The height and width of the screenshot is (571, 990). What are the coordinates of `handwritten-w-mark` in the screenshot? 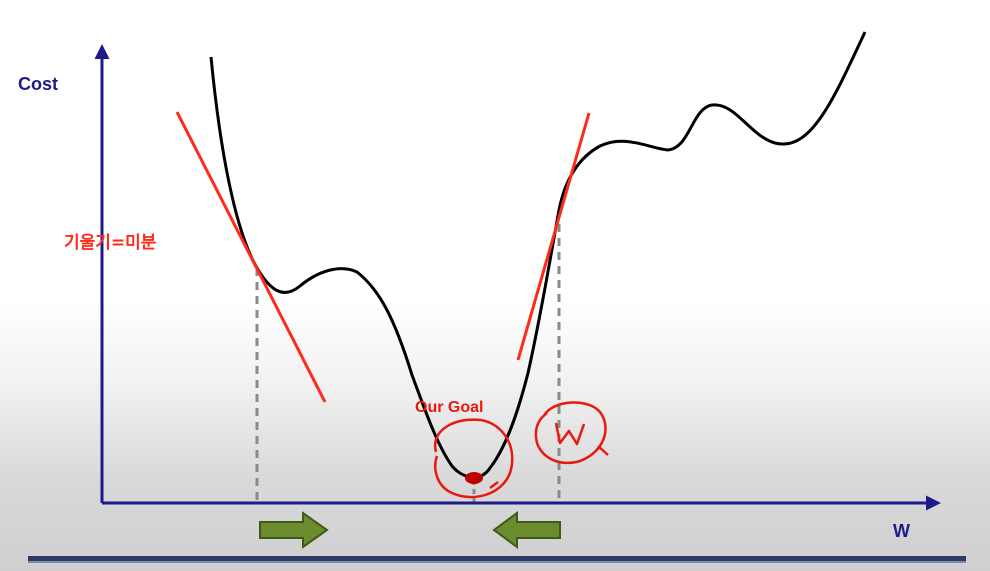 It's located at (571, 433).